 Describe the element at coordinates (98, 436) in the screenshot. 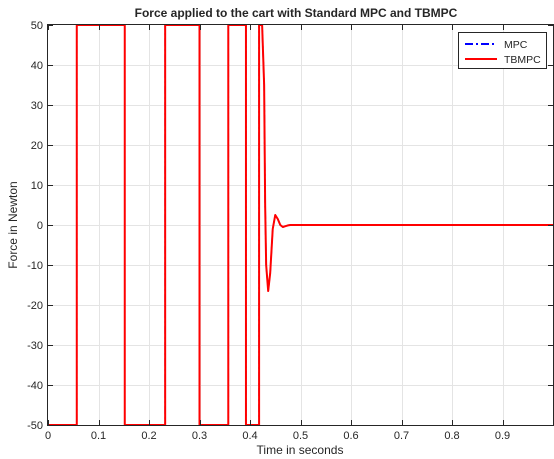

I see `x-tick-label: 0.1` at that location.